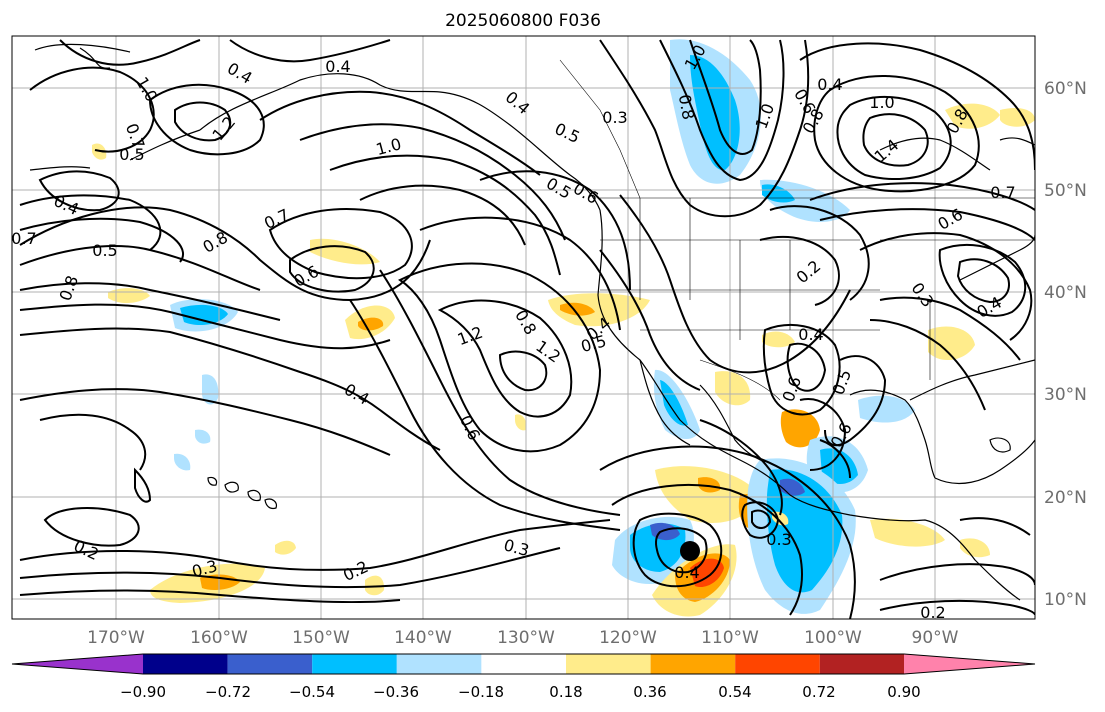  What do you see at coordinates (577, 309) in the screenshot?
I see `fill-calif-orange` at bounding box center [577, 309].